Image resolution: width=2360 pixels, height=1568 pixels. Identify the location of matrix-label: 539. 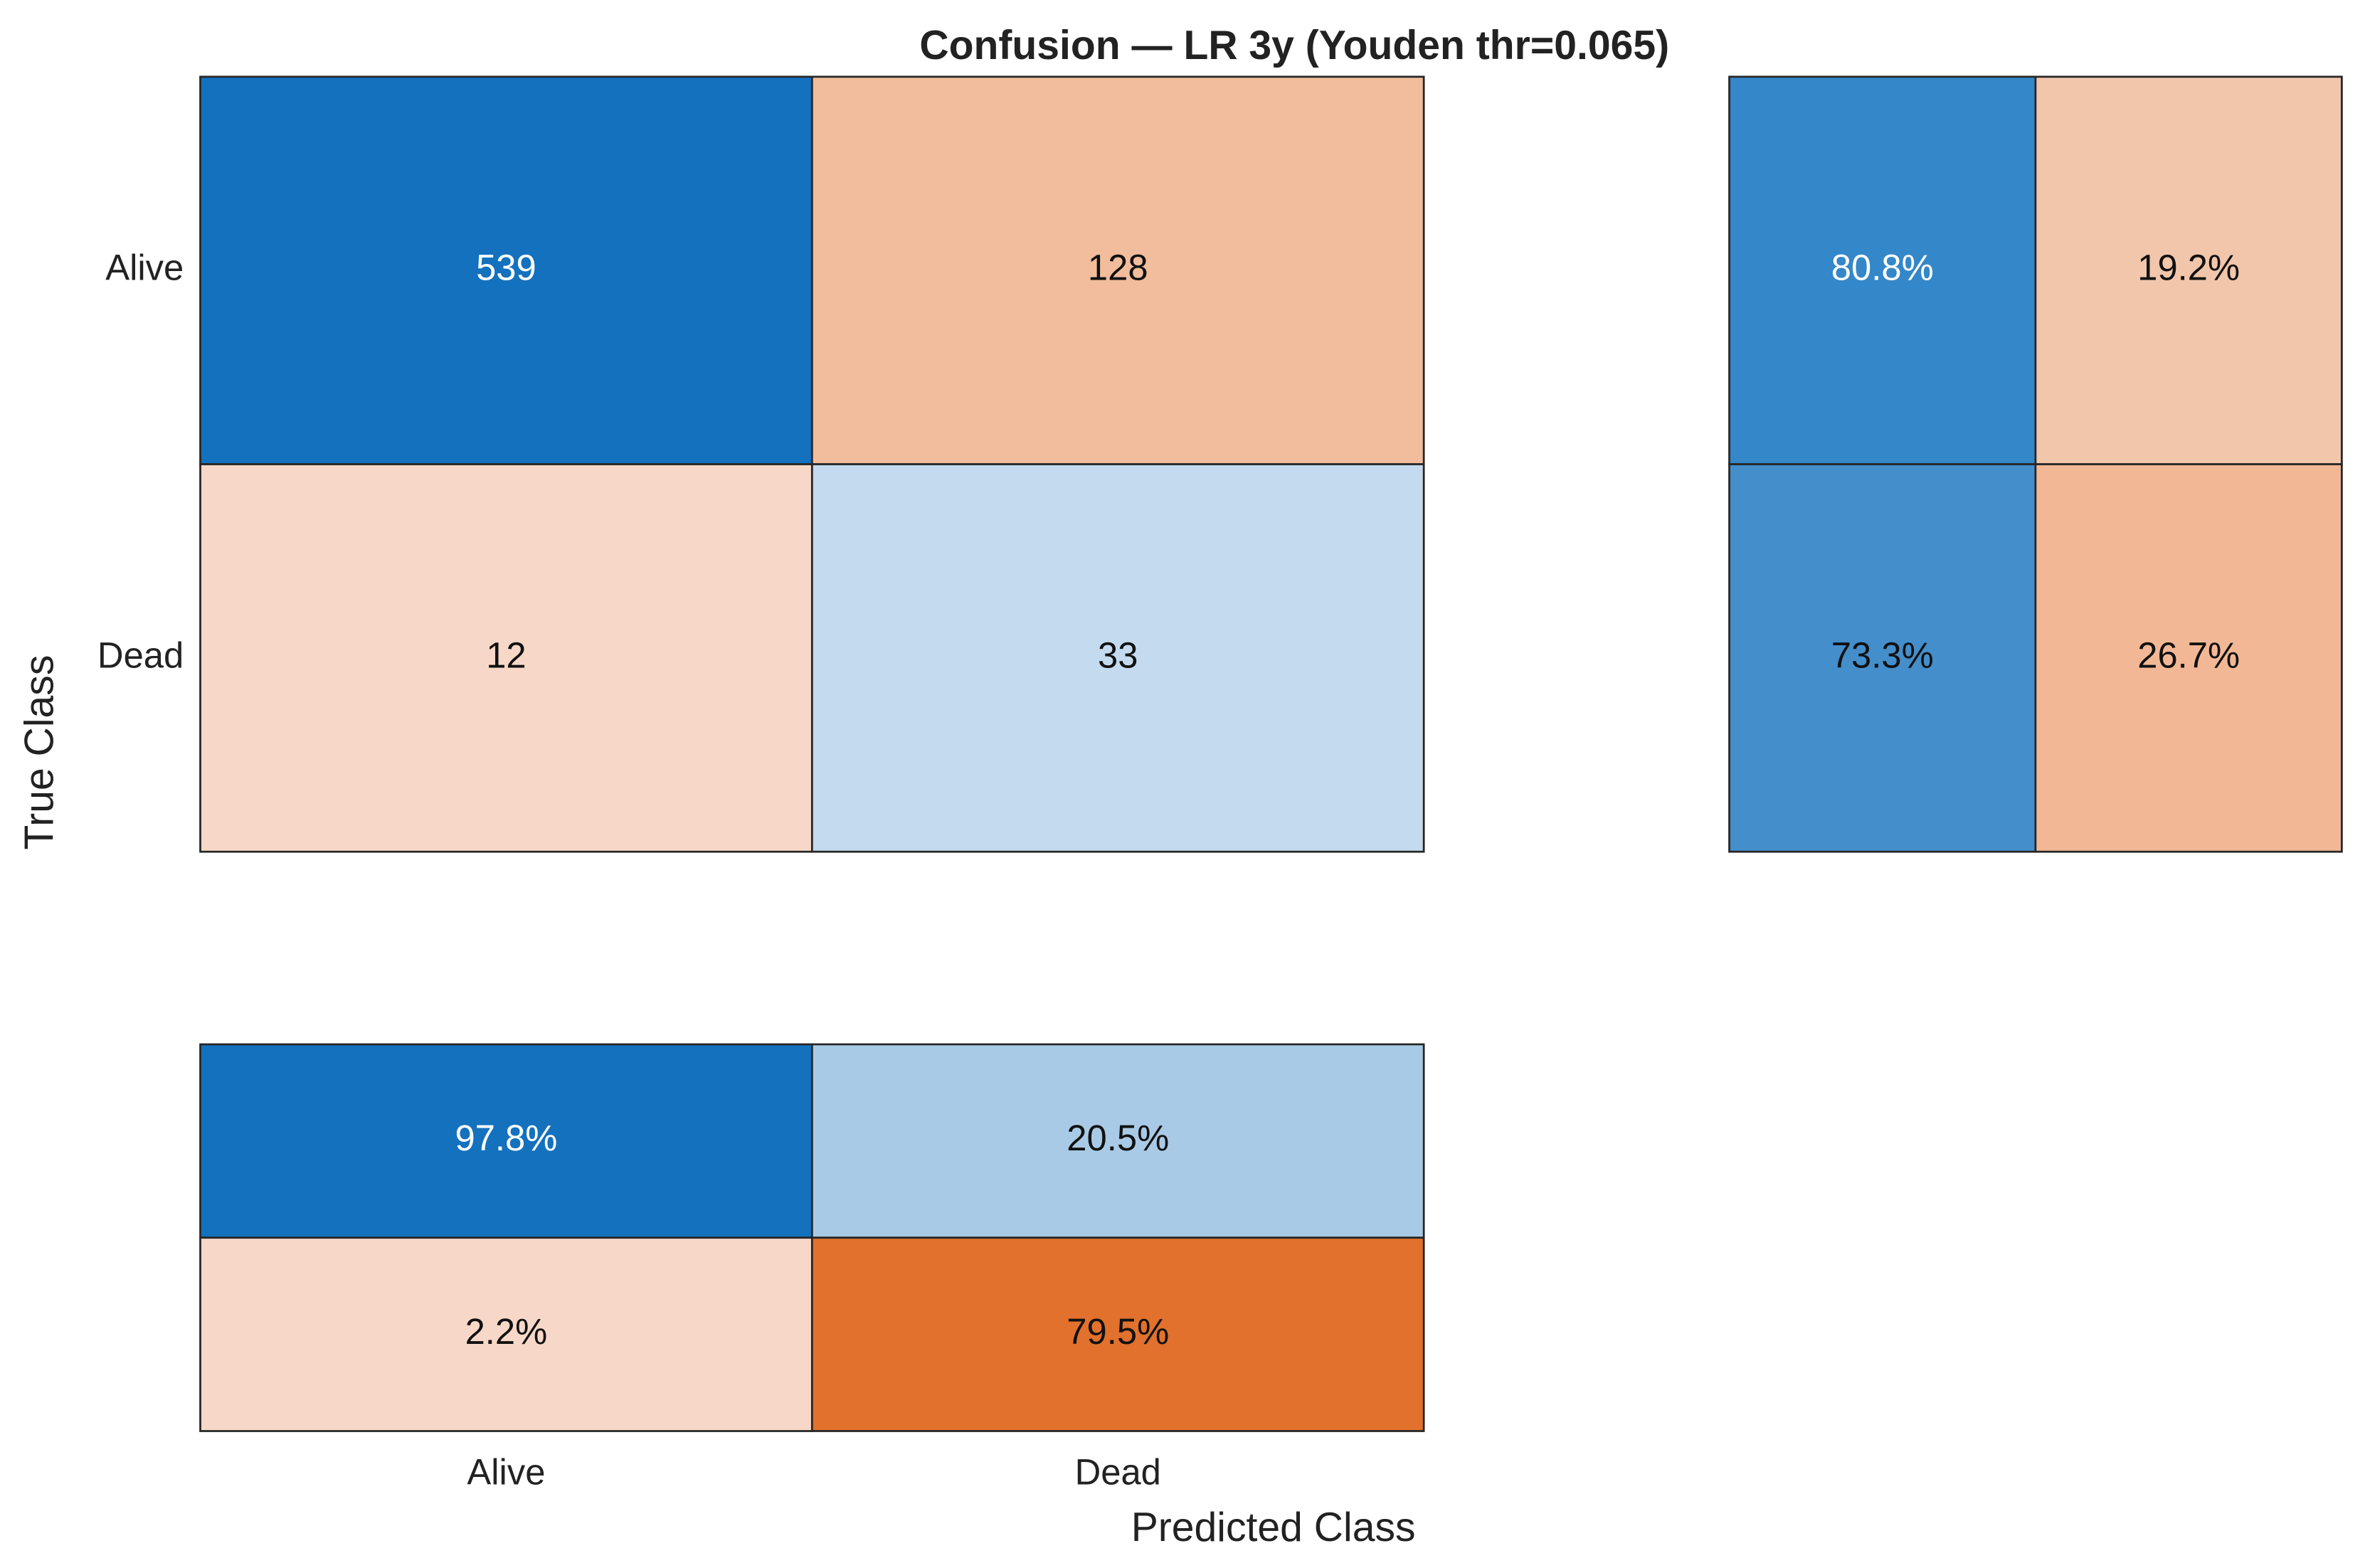
(506, 268).